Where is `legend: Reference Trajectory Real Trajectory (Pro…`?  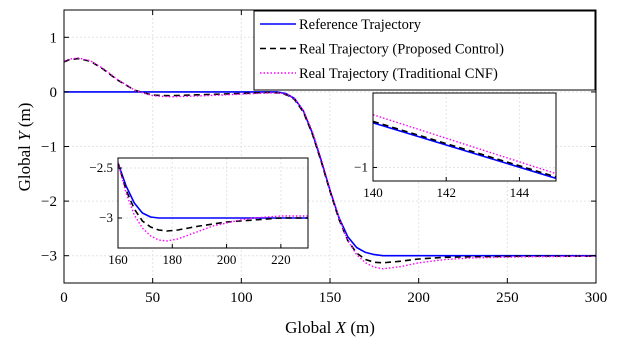
legend: Reference Trajectory Real Trajectory (Pro… is located at coordinates (424, 50).